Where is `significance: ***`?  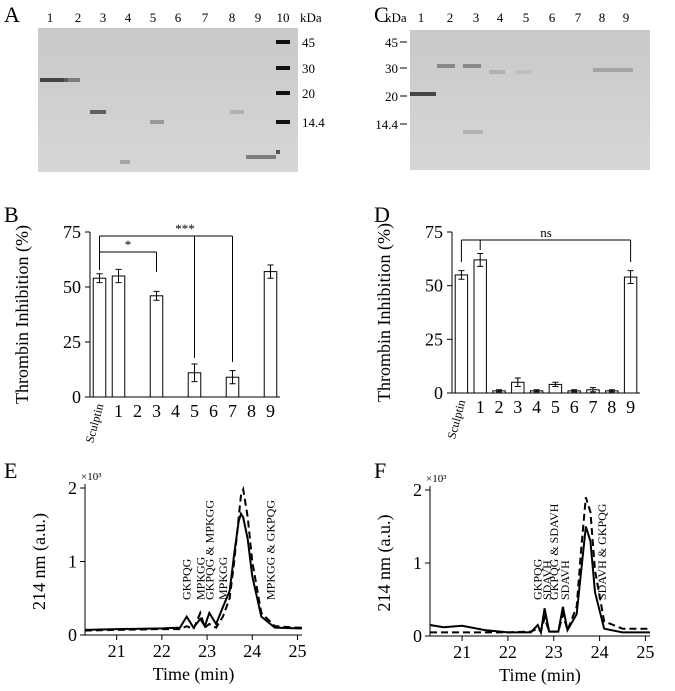
significance: *** is located at coordinates (185, 228).